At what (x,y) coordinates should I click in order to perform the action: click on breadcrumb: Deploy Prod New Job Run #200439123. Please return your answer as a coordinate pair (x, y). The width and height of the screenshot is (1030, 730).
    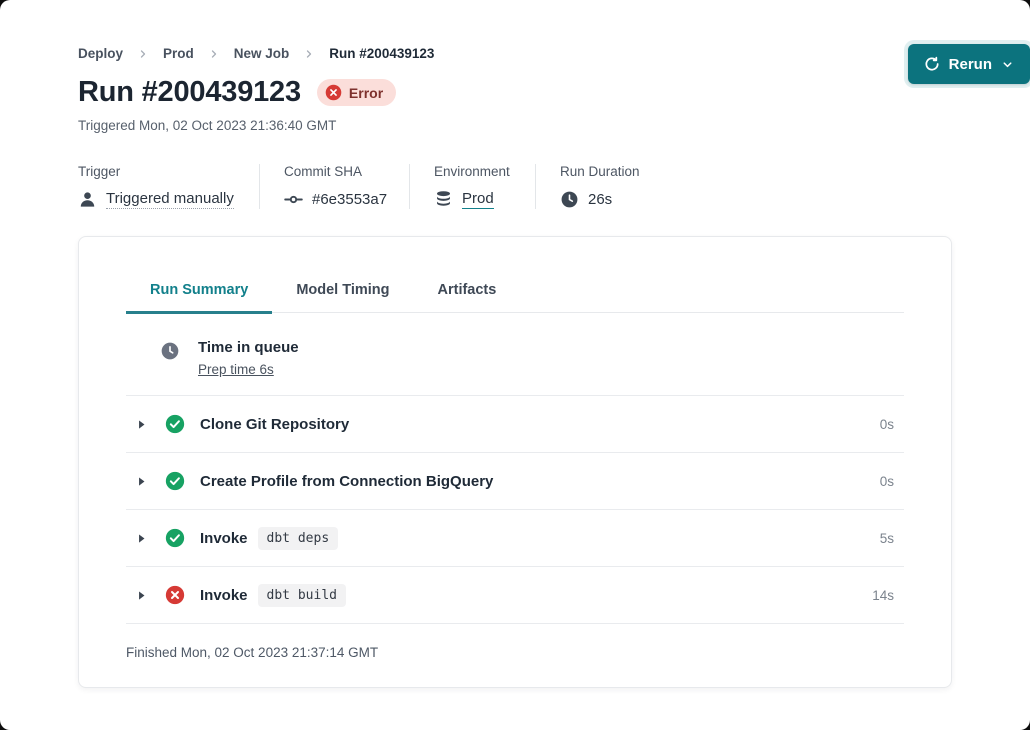
    Looking at the image, I should click on (515, 53).